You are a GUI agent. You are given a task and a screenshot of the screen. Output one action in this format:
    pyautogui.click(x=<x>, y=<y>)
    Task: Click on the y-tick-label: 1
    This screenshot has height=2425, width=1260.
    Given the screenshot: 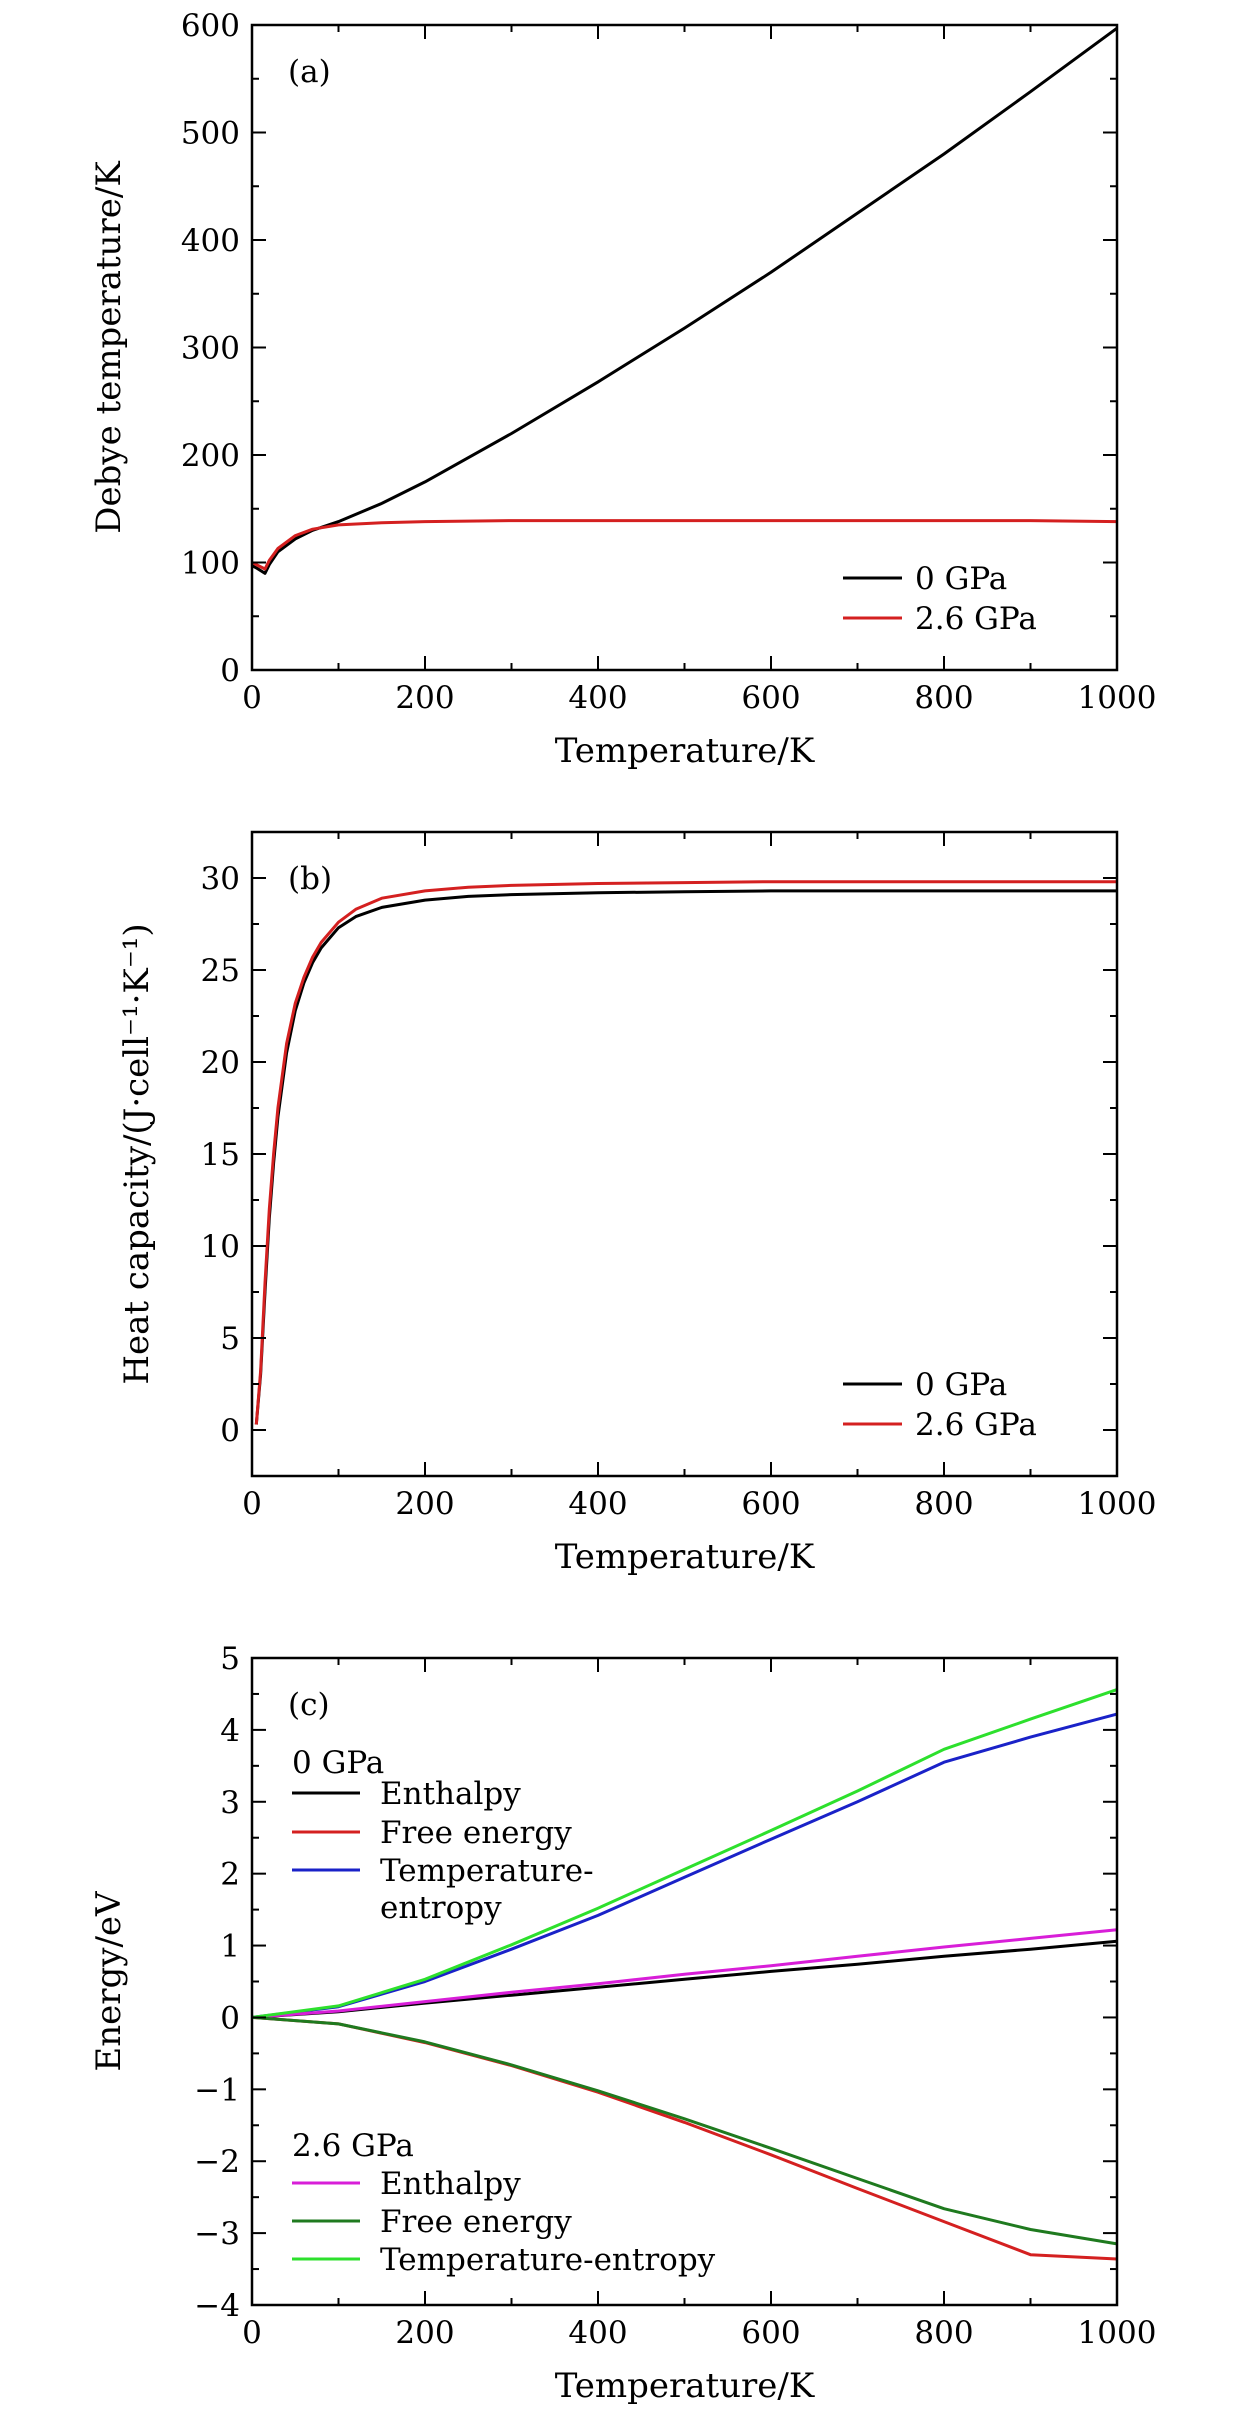 What is the action you would take?
    pyautogui.click(x=230, y=1947)
    